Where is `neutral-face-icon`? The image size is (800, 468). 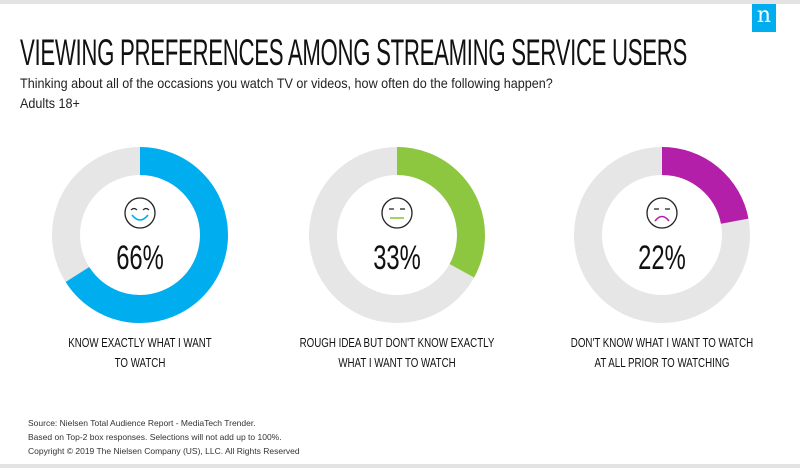
neutral-face-icon is located at coordinates (397, 213).